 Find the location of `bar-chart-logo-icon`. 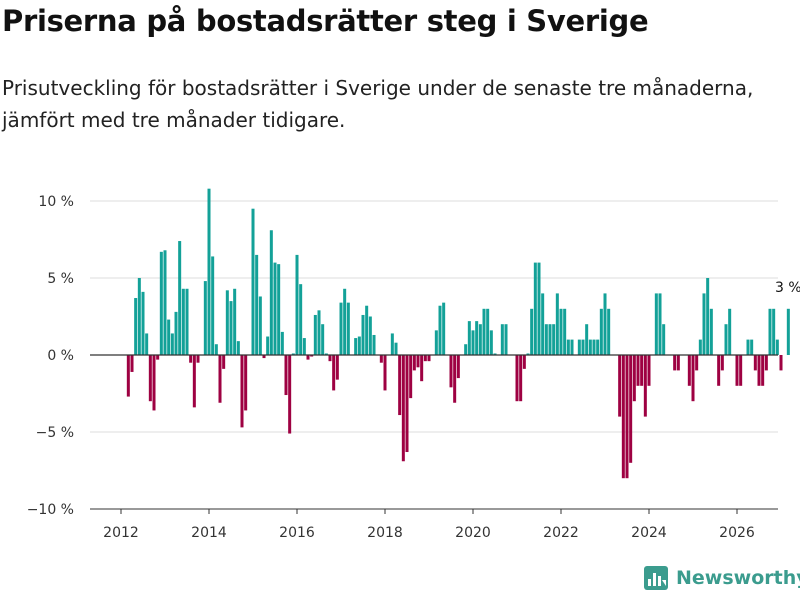

bar-chart-logo-icon is located at coordinates (656, 578).